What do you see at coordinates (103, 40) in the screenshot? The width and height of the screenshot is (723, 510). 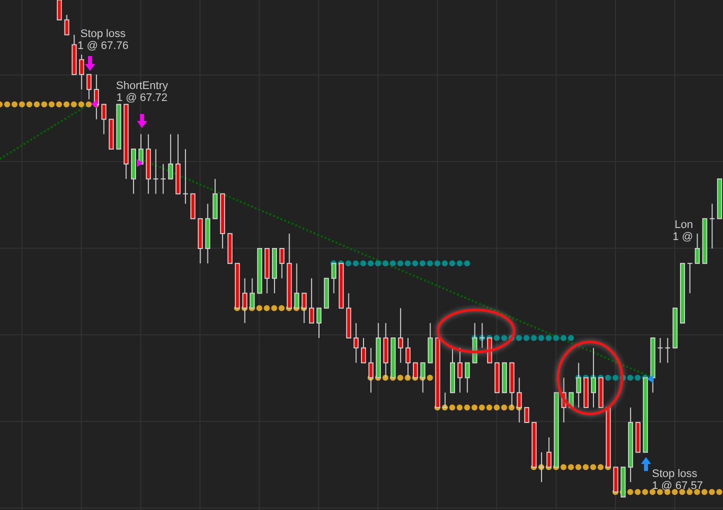 I see `annotation: Stop loss 1 @ 67.76` at bounding box center [103, 40].